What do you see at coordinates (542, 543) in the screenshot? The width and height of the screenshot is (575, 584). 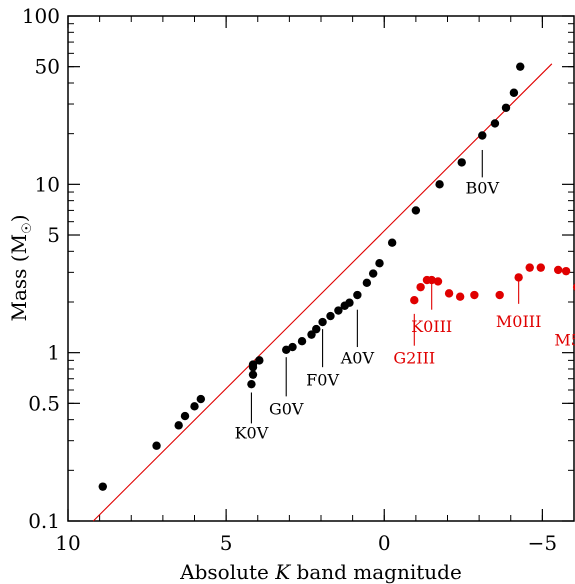 I see `x-tick-label: −5` at bounding box center [542, 543].